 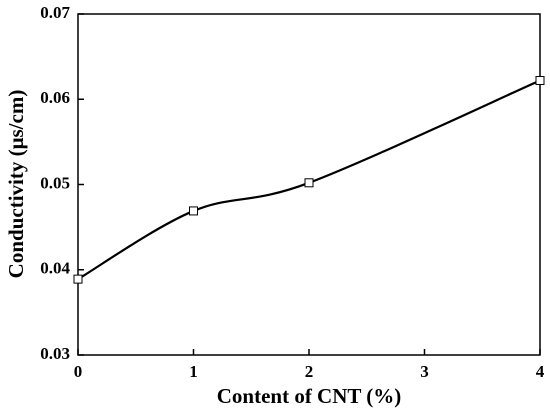 What do you see at coordinates (309, 396) in the screenshot?
I see `x-axis-title: Content of CNT (%)` at bounding box center [309, 396].